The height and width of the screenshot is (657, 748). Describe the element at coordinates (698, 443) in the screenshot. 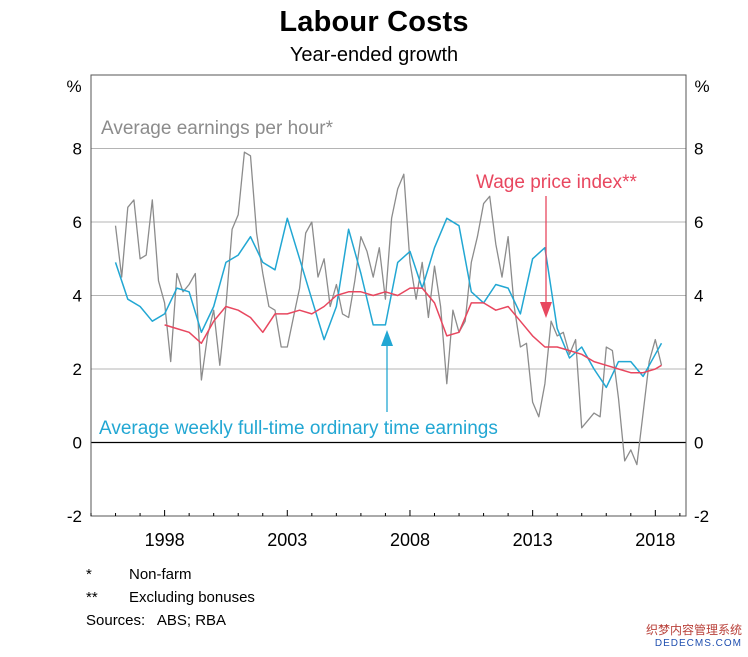

I see `y-tick-label-right: 0` at that location.